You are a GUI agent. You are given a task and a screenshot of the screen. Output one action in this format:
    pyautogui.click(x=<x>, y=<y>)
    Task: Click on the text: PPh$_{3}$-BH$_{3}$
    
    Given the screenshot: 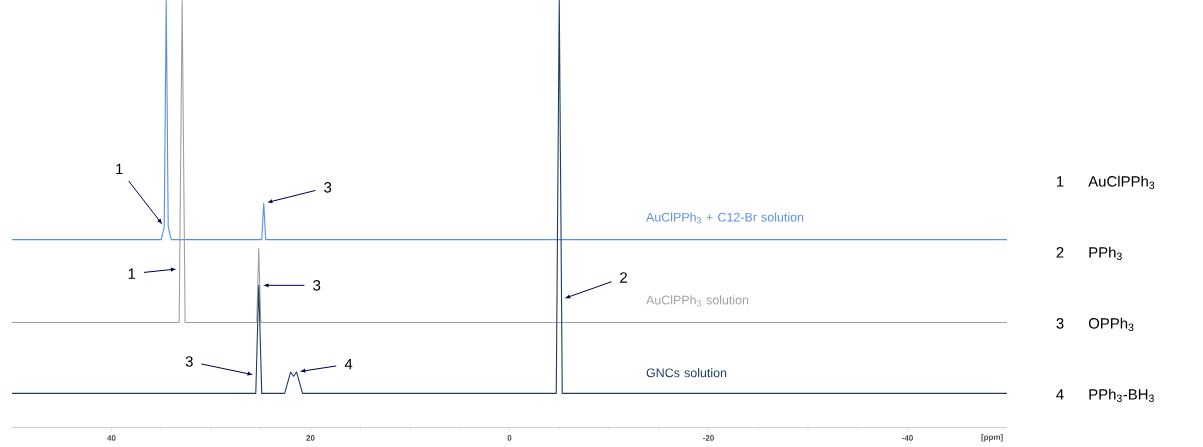 What is the action you would take?
    pyautogui.click(x=1121, y=395)
    